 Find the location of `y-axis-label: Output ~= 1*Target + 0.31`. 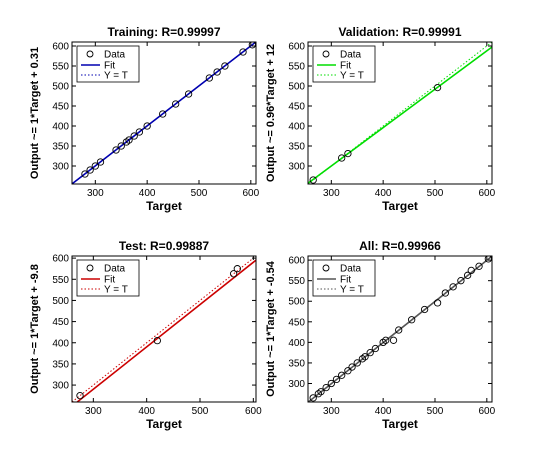

y-axis-label: Output ~= 1*Target + 0.31 is located at coordinates (35, 113).